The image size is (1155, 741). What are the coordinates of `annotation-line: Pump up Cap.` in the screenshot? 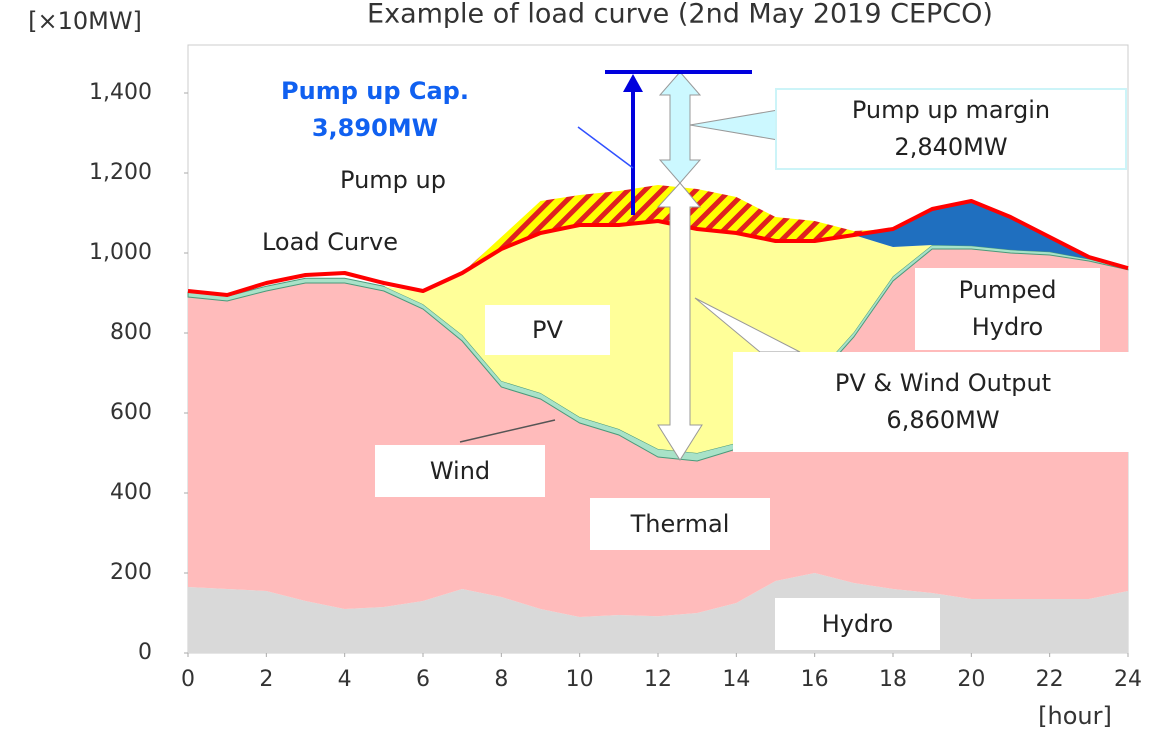 It's located at (375, 91).